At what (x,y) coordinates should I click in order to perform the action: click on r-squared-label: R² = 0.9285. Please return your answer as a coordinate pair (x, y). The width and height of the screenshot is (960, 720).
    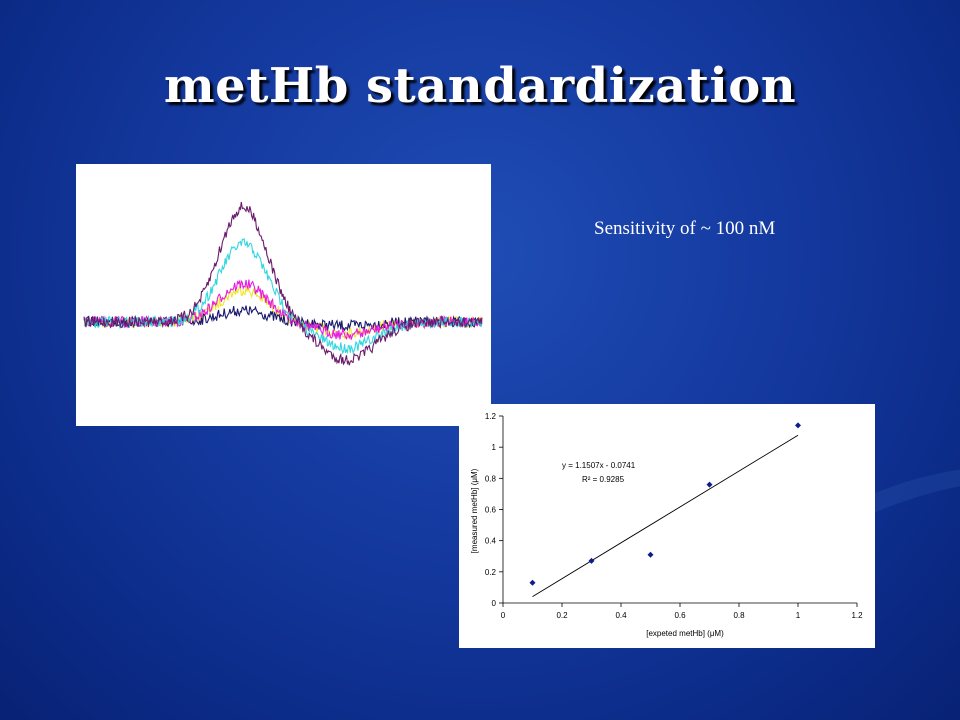
    Looking at the image, I should click on (603, 479).